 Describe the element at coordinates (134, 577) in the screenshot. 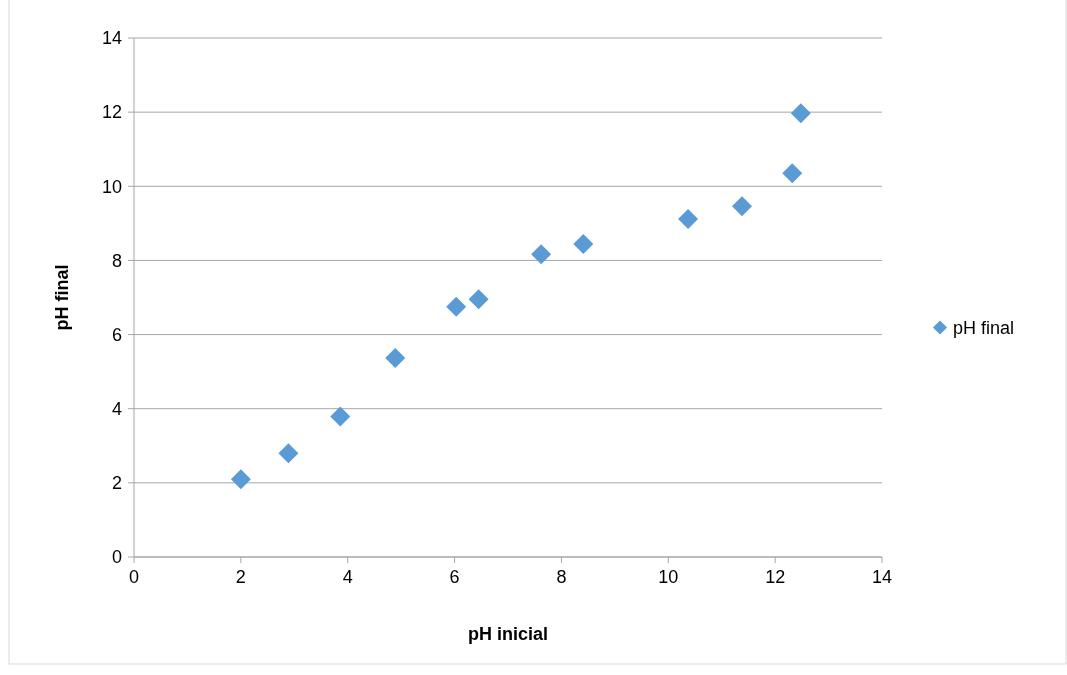

I see `x-tick-label: 0` at that location.